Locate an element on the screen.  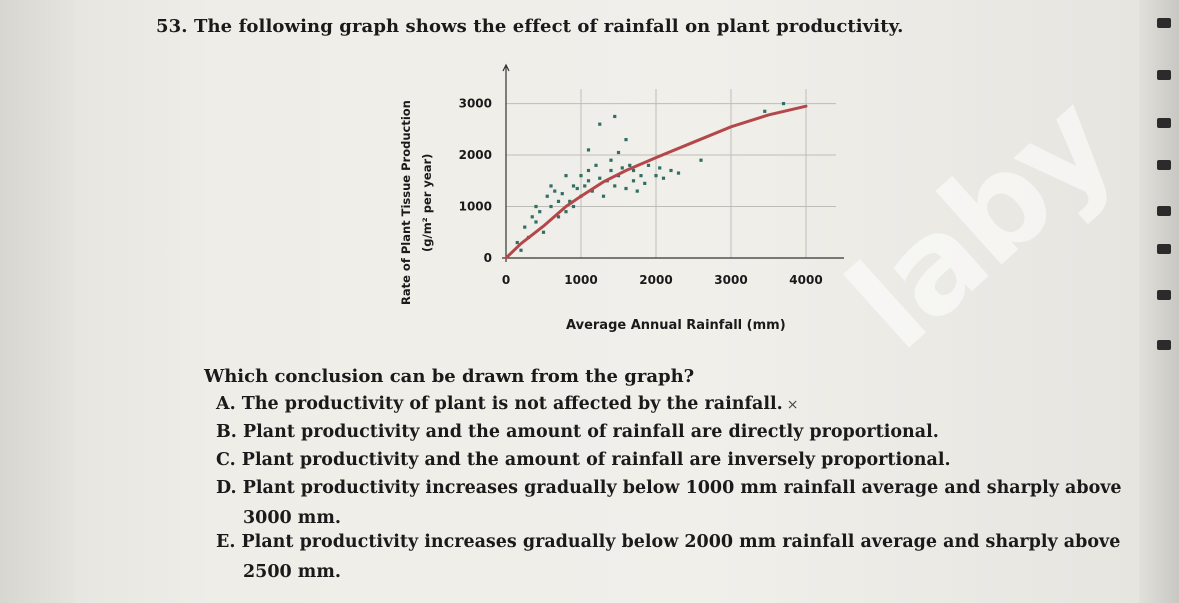
chart-ylabel: Rate of Plant Tissue Production is located at coordinates (406, 202).